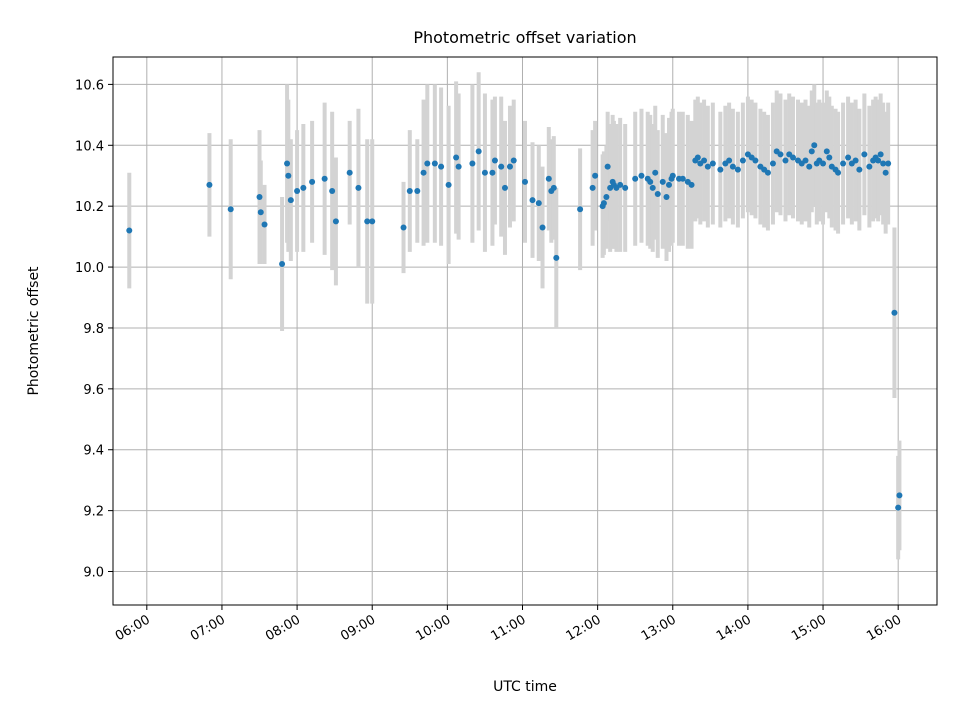 The width and height of the screenshot is (960, 720). I want to click on y-tick-label: 10.6, so click(89, 85).